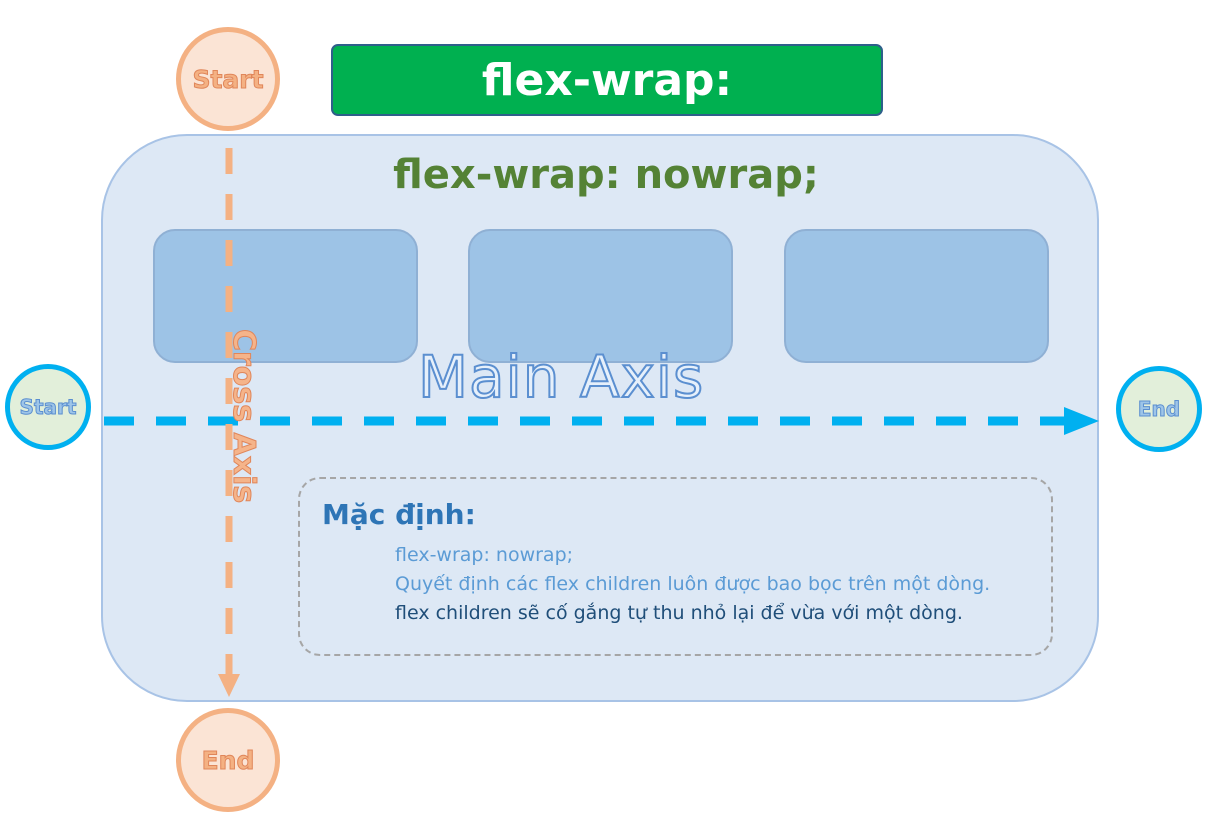  What do you see at coordinates (1081, 421) in the screenshot?
I see `main-axis-arrowhead` at bounding box center [1081, 421].